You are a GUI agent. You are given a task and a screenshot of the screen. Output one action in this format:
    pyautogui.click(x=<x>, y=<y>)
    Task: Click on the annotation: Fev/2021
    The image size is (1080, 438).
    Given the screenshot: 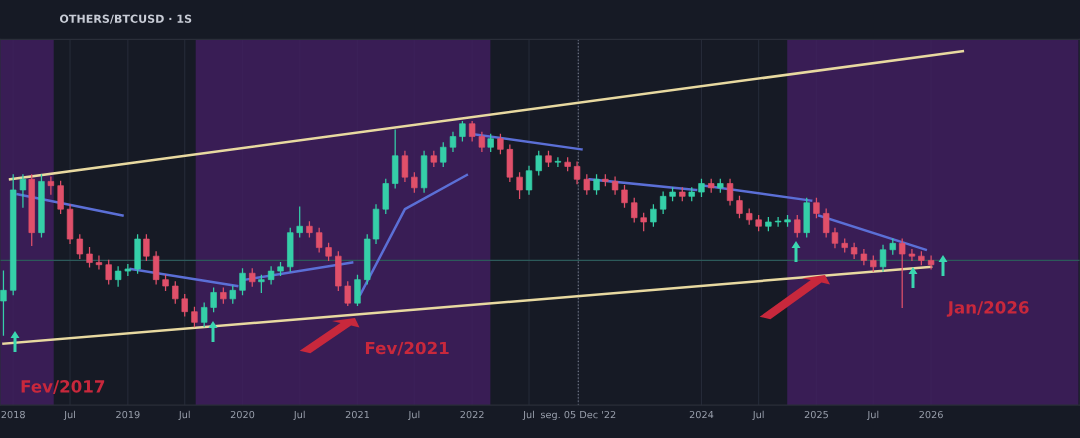 What is the action you would take?
    pyautogui.click(x=407, y=348)
    